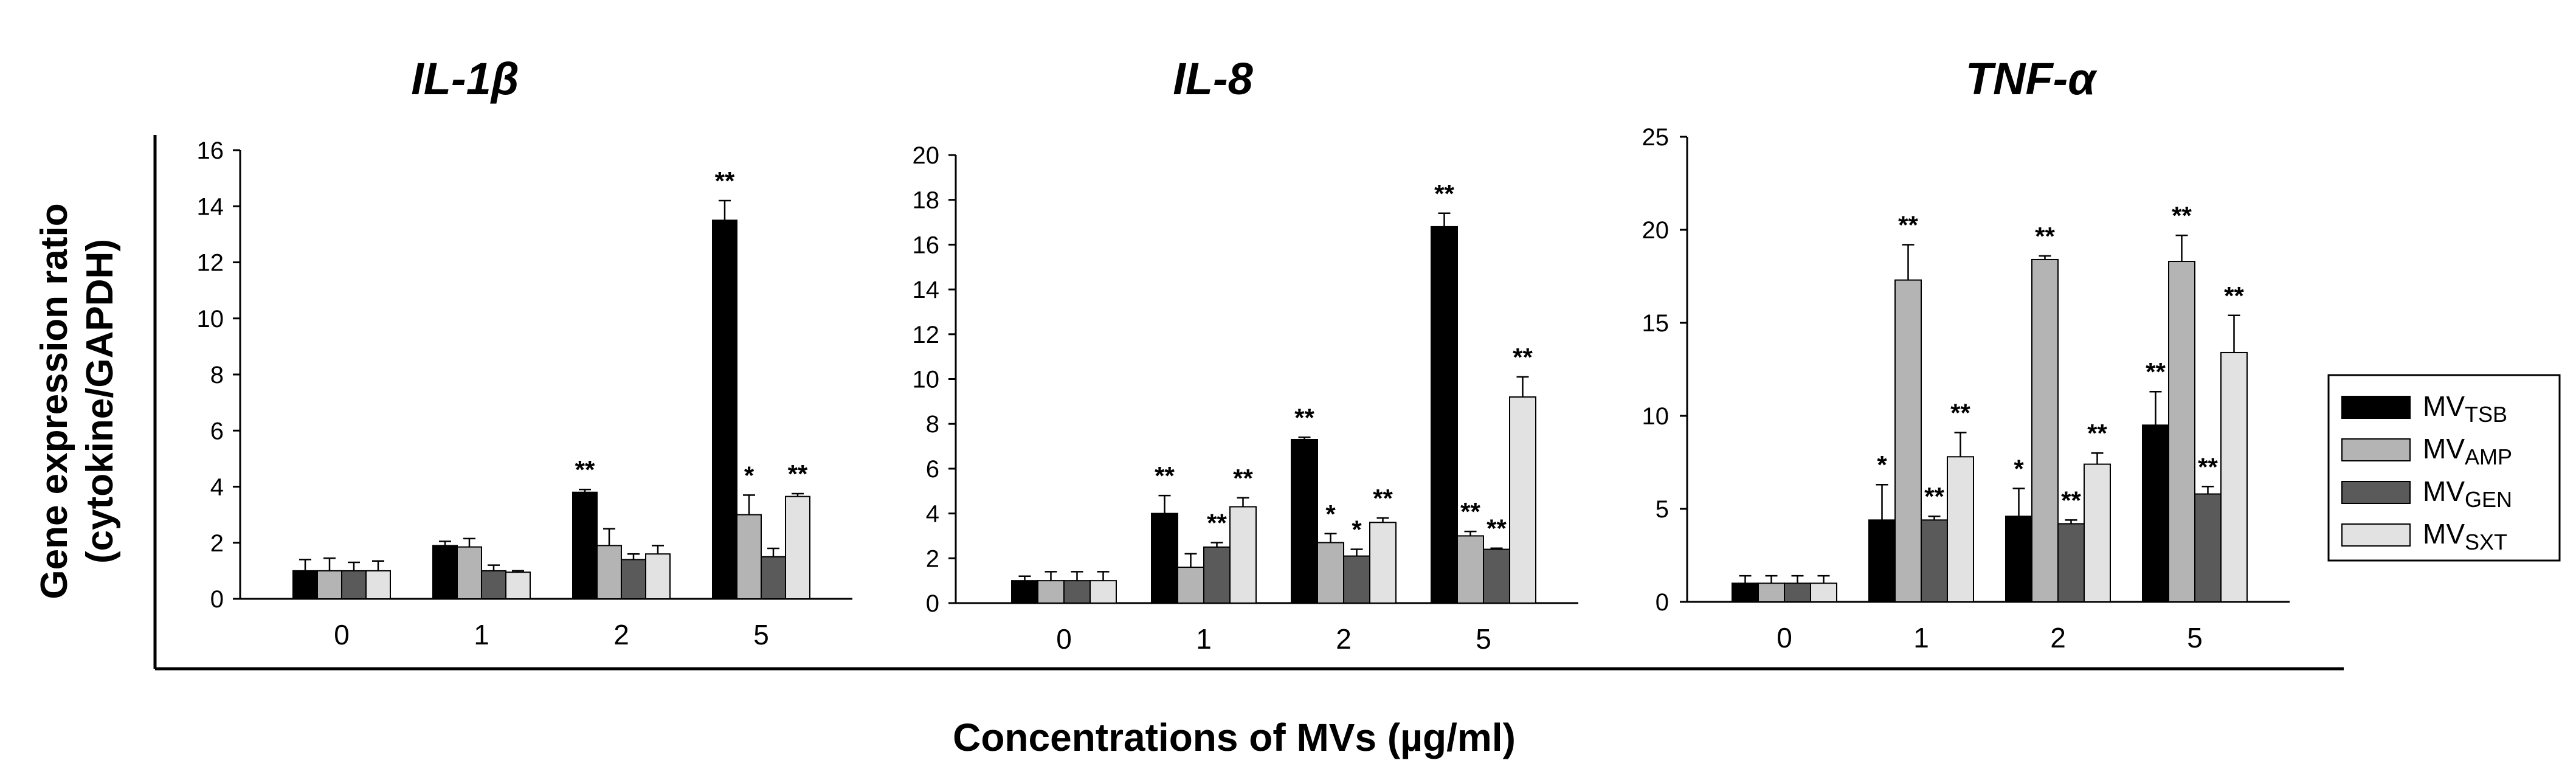  Describe the element at coordinates (217, 543) in the screenshot. I see `y-tick-label: 2` at that location.